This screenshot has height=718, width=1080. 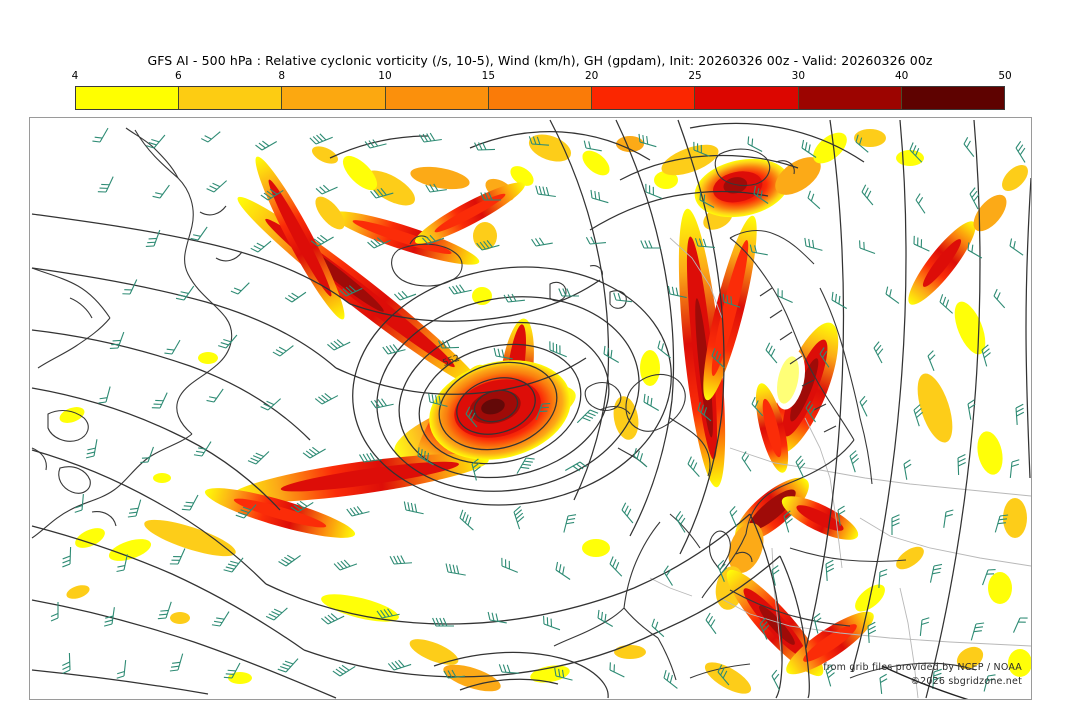 What do you see at coordinates (281, 76) in the screenshot?
I see `colorbar-tick-8: 8` at bounding box center [281, 76].